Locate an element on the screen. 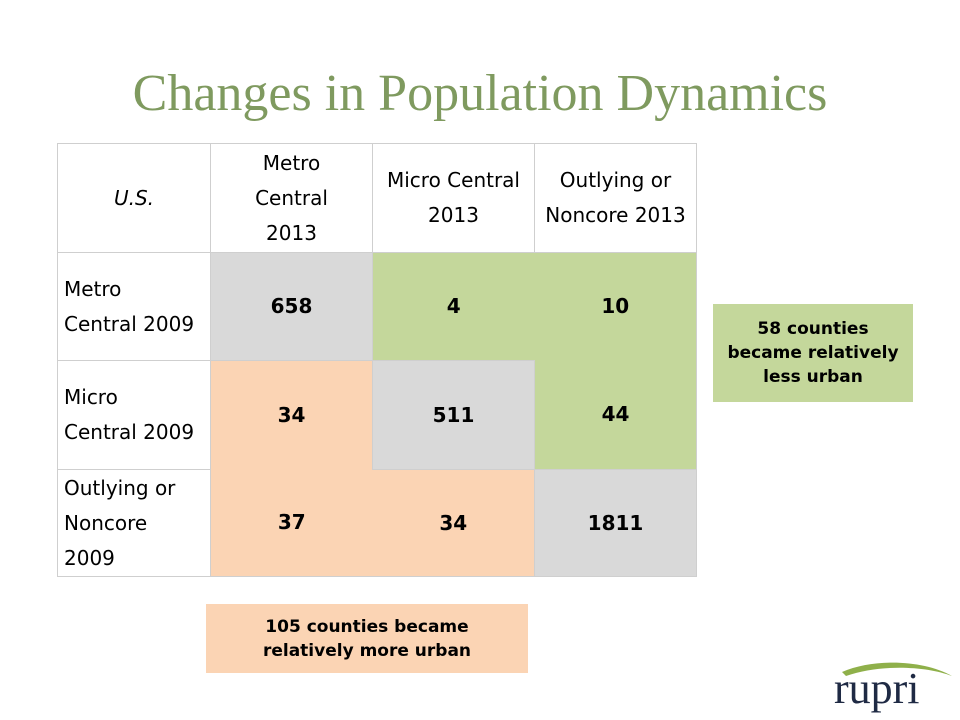 Image resolution: width=960 pixels, height=720 pixels. callout-line: less urban is located at coordinates (813, 377).